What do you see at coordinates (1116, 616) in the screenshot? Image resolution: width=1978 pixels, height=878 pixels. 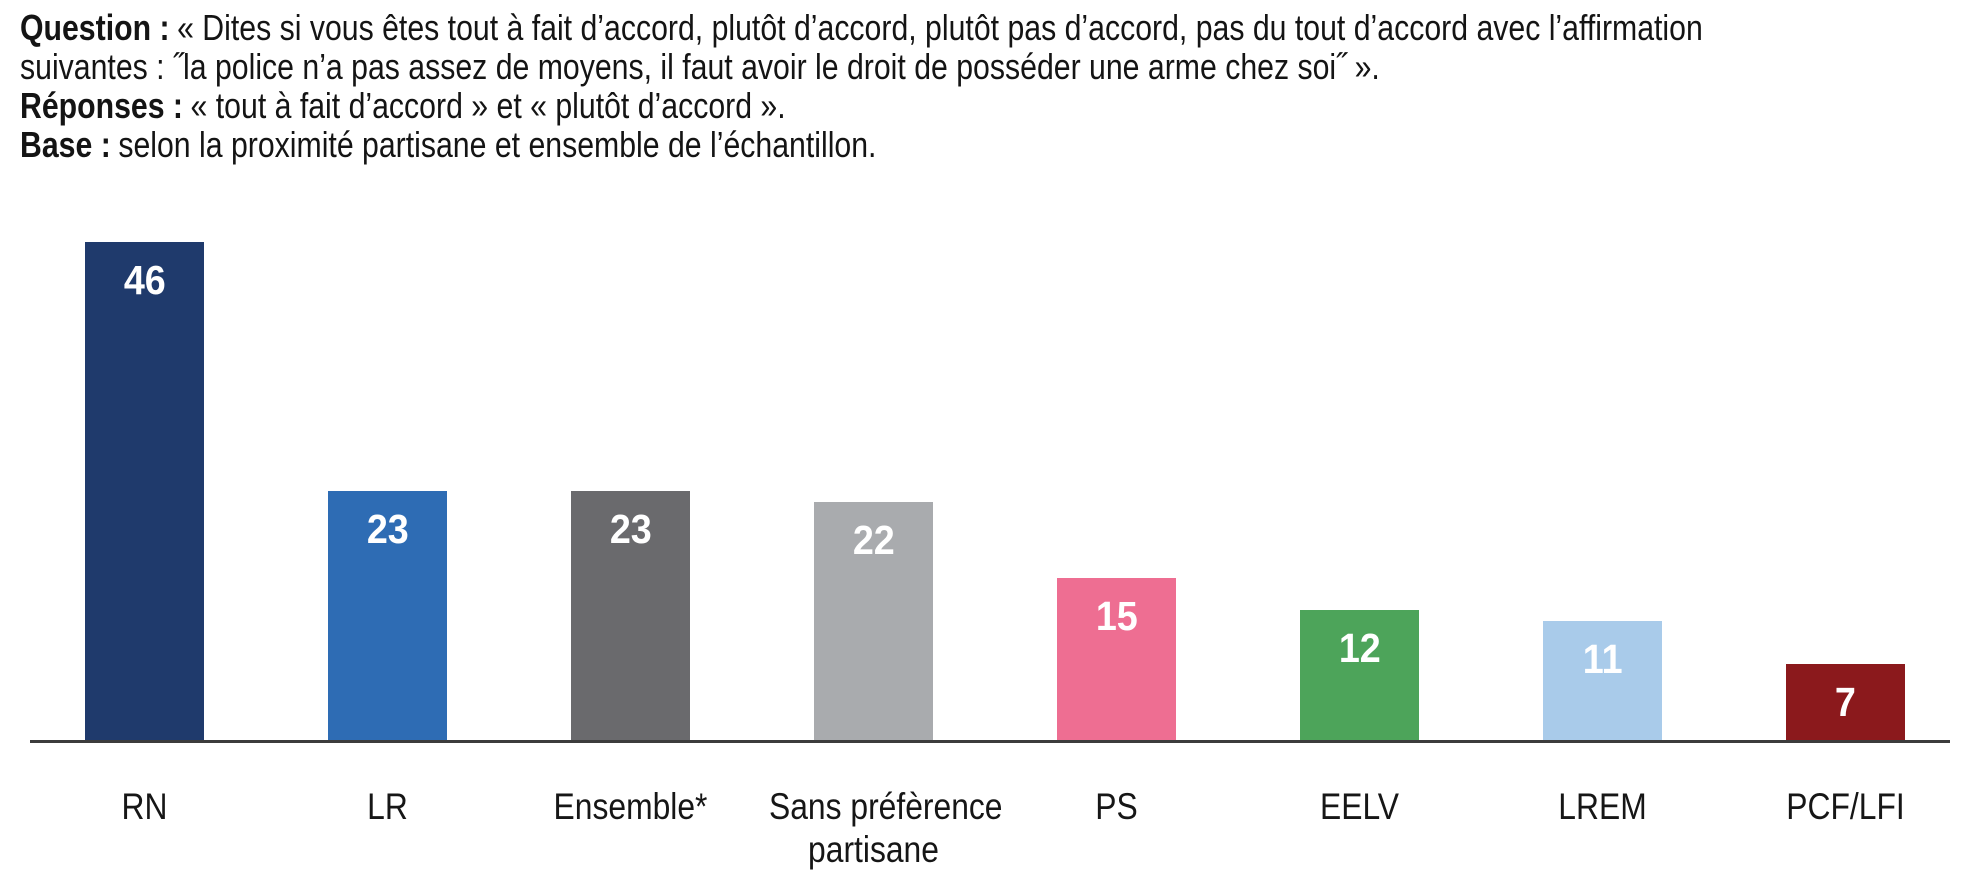 I see `bar-value-label: 15` at bounding box center [1116, 616].